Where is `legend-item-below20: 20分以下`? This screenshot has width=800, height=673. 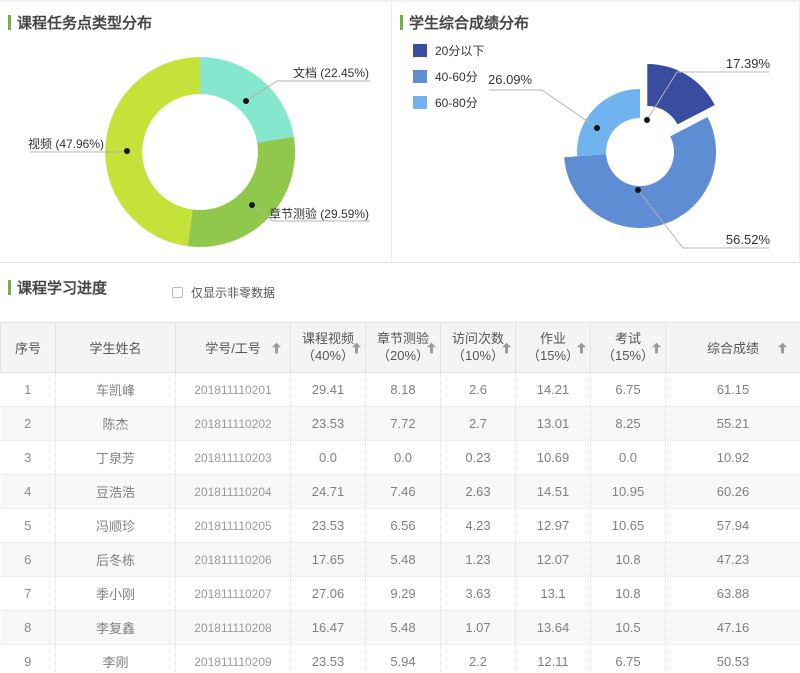
legend-item-below20: 20分以下 is located at coordinates (448, 50).